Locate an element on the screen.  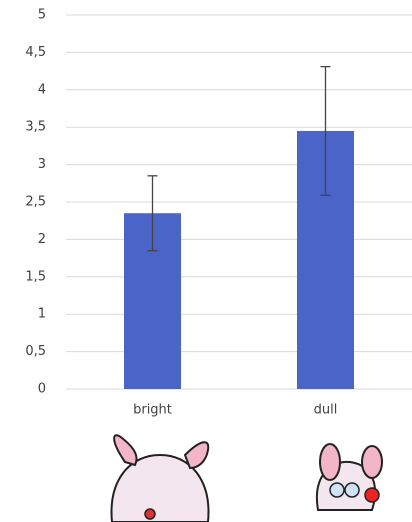
y-tick-label: 2,5 is located at coordinates (35, 202).